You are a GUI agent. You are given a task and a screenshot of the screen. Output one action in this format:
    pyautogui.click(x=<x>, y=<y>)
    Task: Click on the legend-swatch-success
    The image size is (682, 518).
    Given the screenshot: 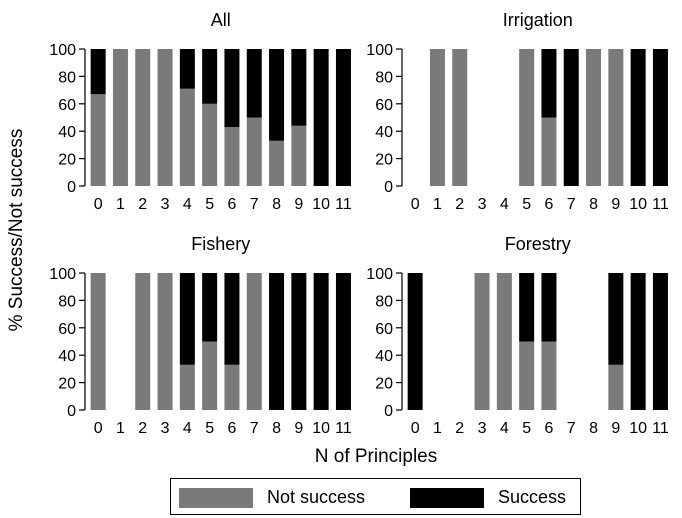 What is the action you would take?
    pyautogui.click(x=447, y=497)
    